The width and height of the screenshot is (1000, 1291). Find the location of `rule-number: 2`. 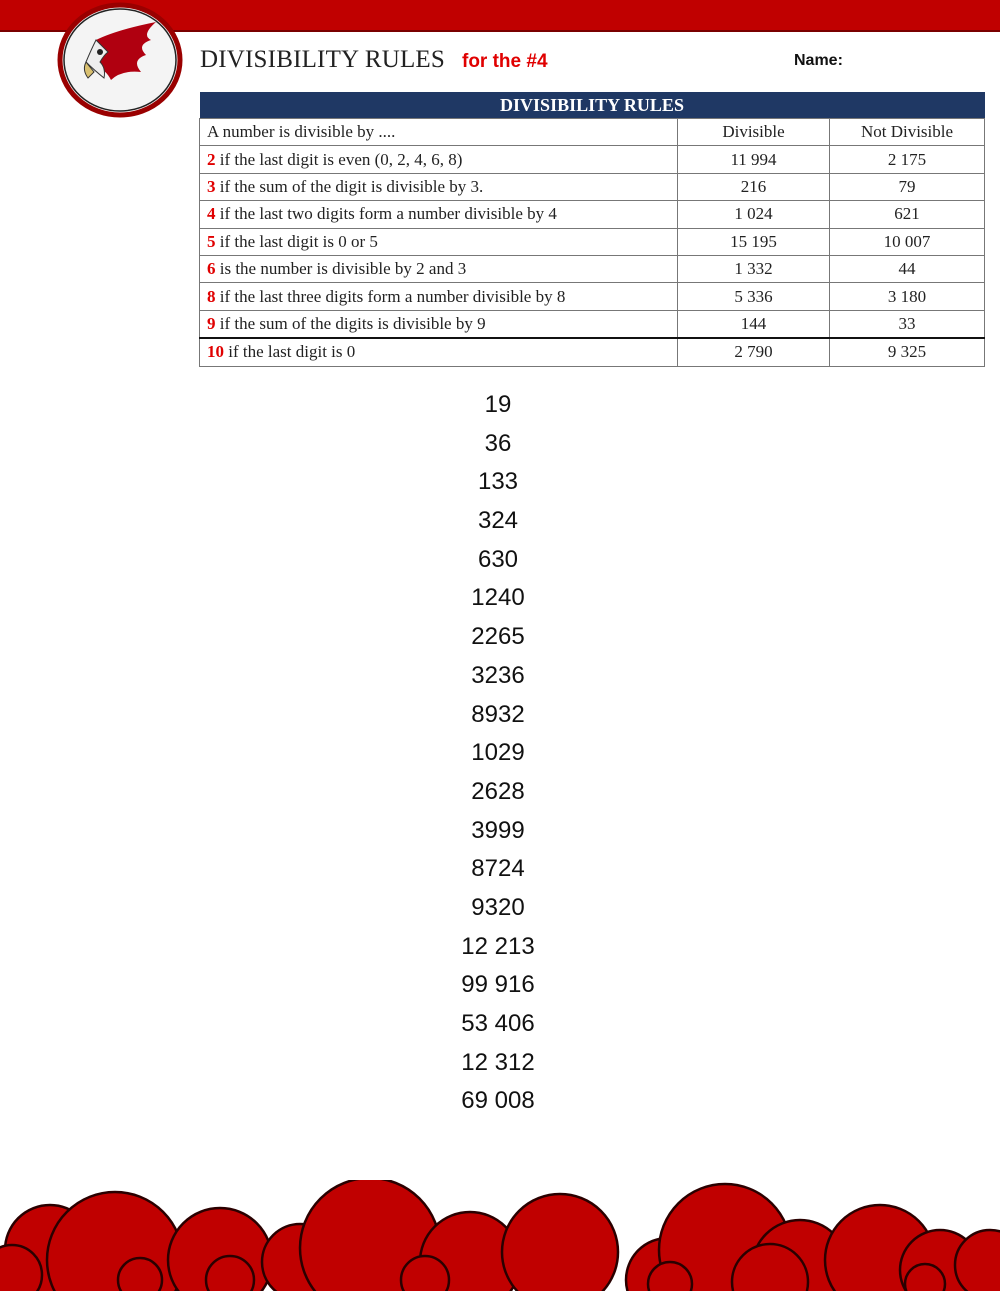

rule-number: 2 is located at coordinates (211, 159).